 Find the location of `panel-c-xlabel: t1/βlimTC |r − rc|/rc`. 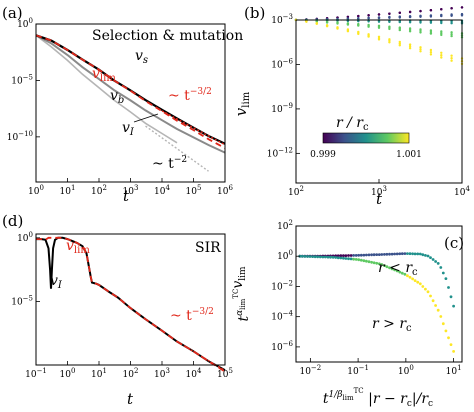

panel-c-xlabel: t1/βlimTC |r − rc|/rc is located at coordinates (378, 398).